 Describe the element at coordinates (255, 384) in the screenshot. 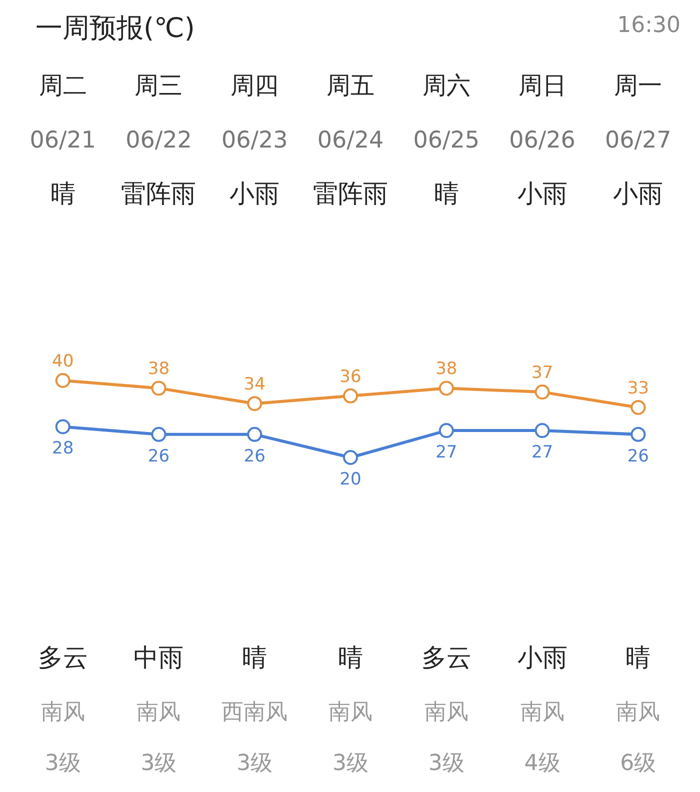

I see `data-label: 34` at that location.